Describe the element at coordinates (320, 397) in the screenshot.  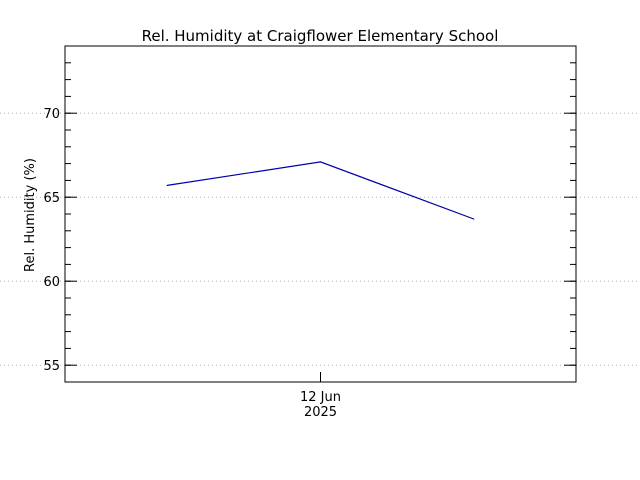
I see `x-tick-label-date: 12 Jun` at that location.